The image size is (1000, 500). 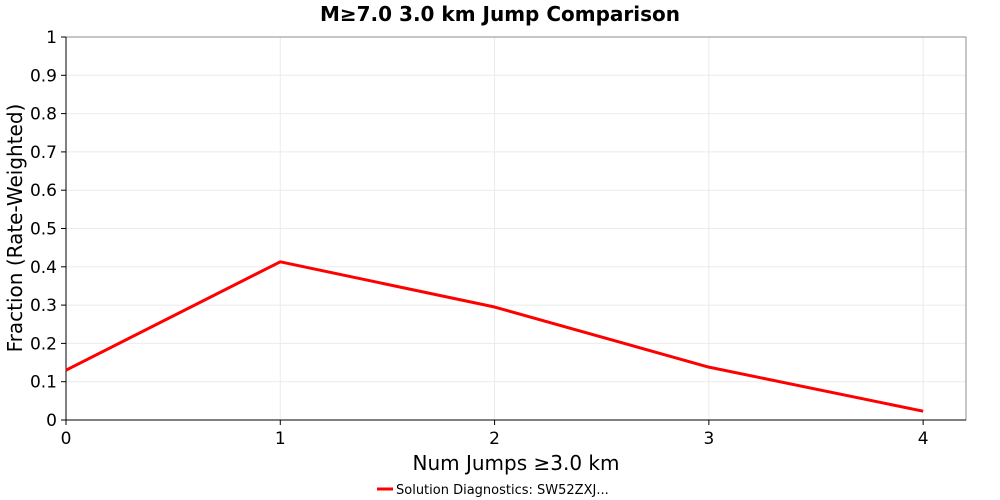 I want to click on y-tick-label: 0, so click(x=51, y=421).